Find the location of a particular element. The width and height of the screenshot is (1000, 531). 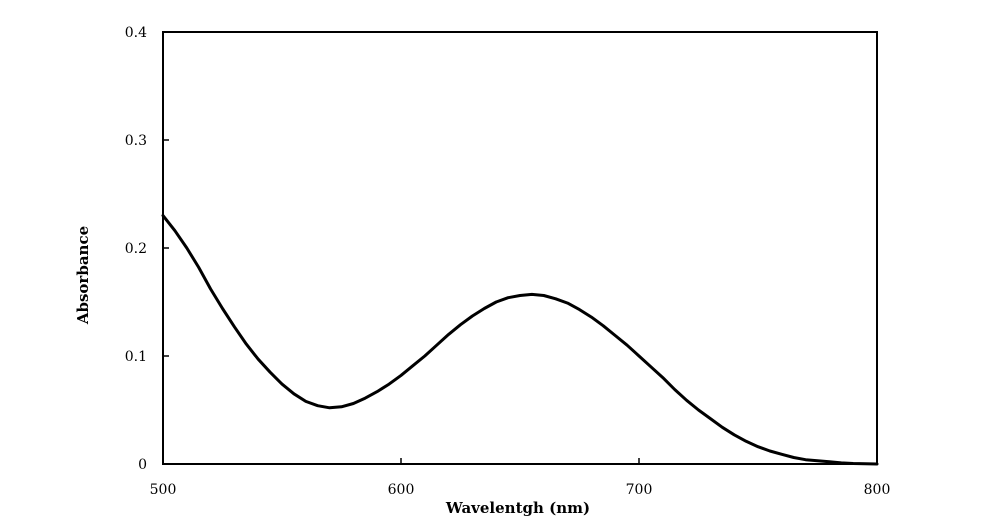

x-axis-title: Wavelentgh (nm) is located at coordinates (517, 508).